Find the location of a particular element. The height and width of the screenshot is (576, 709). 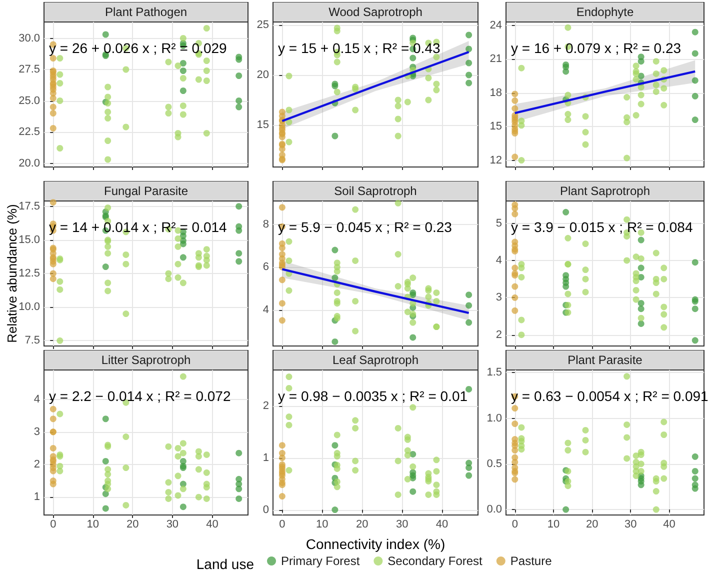

annotation: y = 0.98 − 0.0035 x ; R² = 0.01 is located at coordinates (373, 396).